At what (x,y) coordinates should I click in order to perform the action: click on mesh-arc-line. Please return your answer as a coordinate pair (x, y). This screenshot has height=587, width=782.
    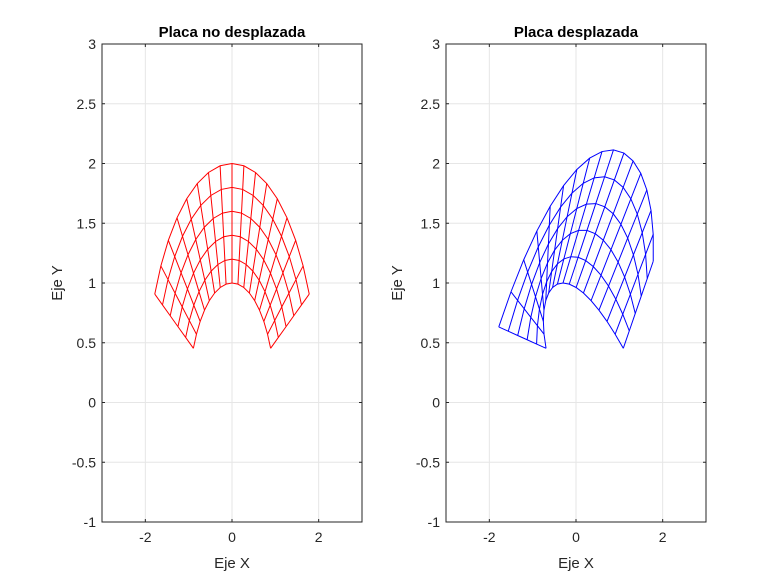
    Looking at the image, I should click on (577, 254).